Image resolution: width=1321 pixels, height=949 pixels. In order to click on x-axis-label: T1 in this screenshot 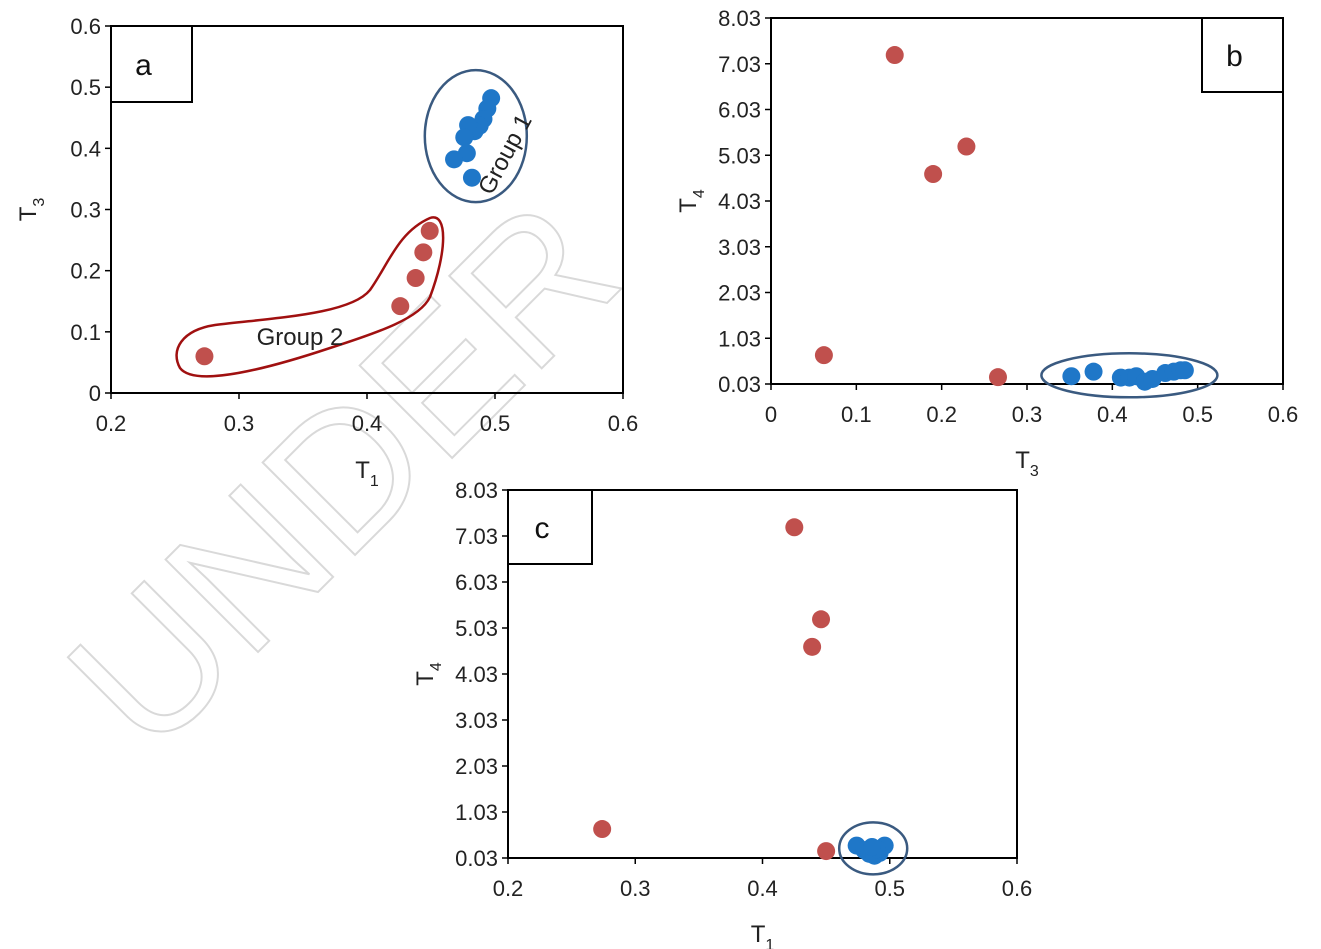, I will do `click(763, 935)`.